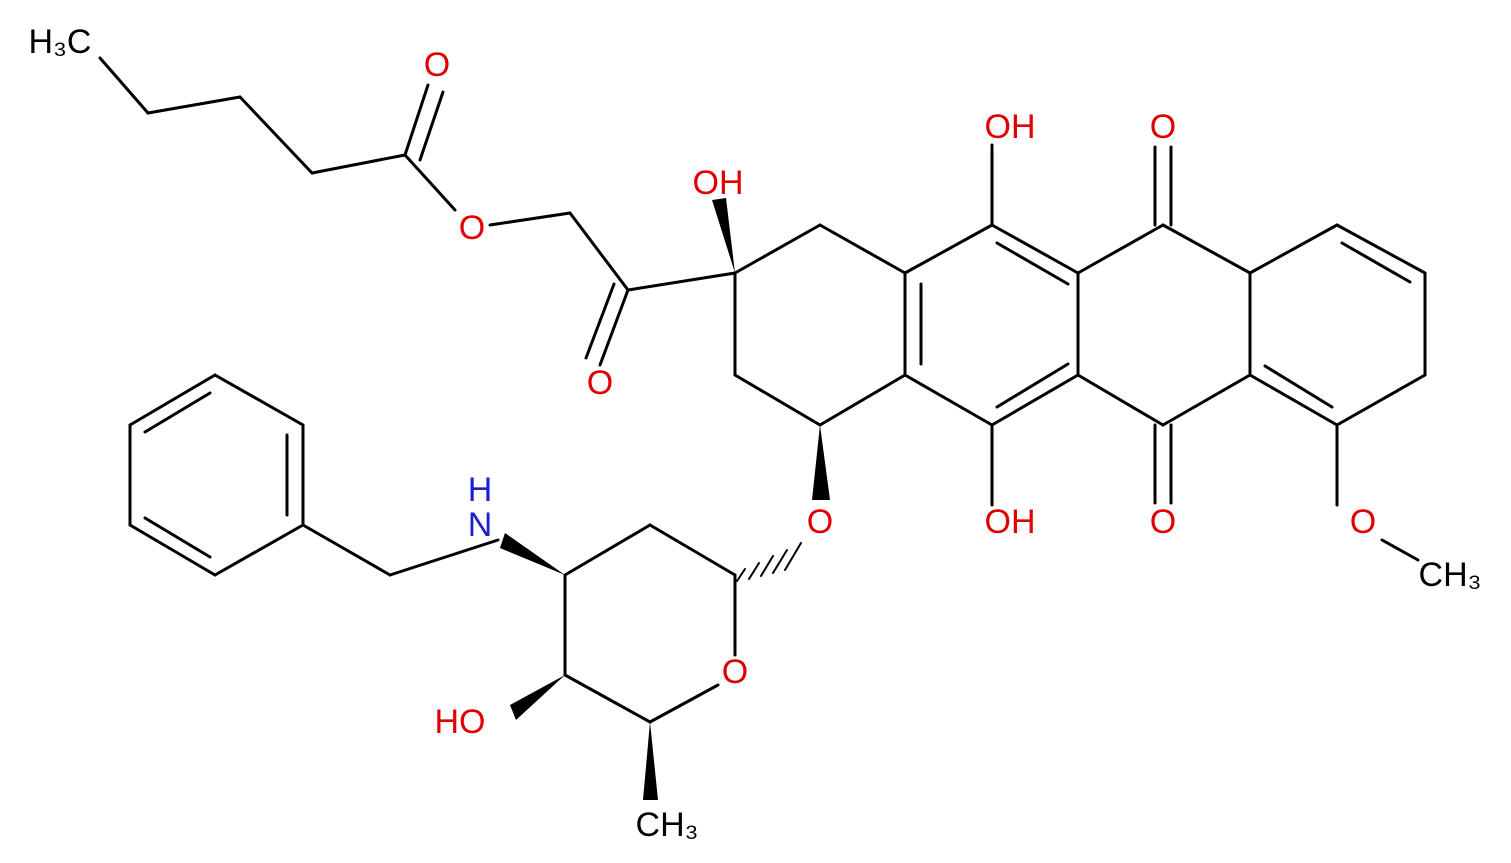  Describe the element at coordinates (60, 42) in the screenshot. I see `atom-label: H₃C` at that location.